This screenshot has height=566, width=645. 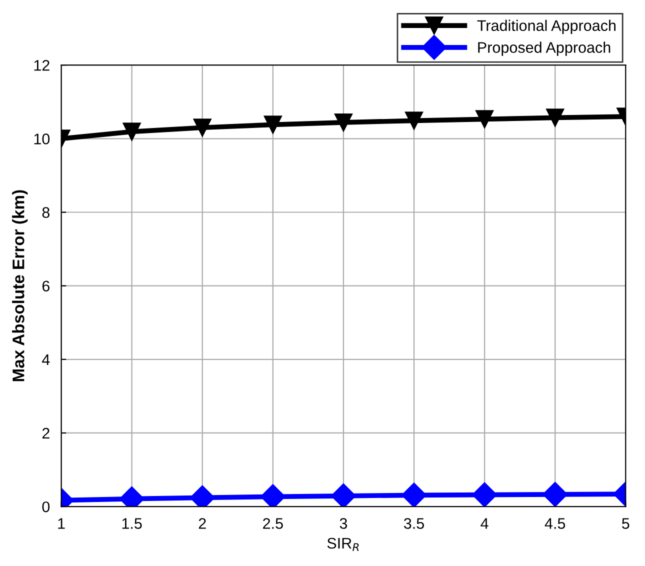 What do you see at coordinates (544, 49) in the screenshot?
I see `legend-label: Proposed Approach` at bounding box center [544, 49].